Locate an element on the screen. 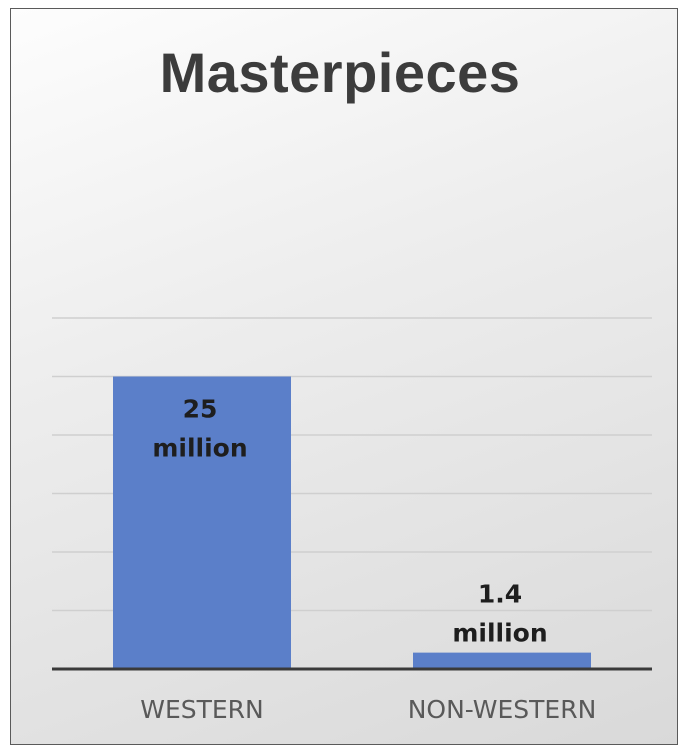  data-label: 1.4 is located at coordinates (500, 594).